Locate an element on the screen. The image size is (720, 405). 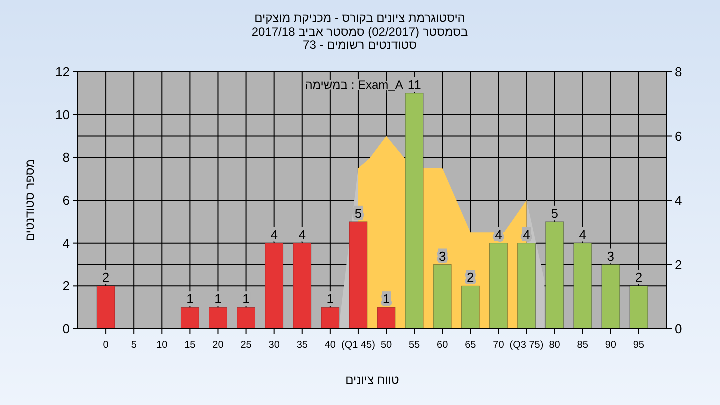
x-tick-label: 60 is located at coordinates (443, 345).